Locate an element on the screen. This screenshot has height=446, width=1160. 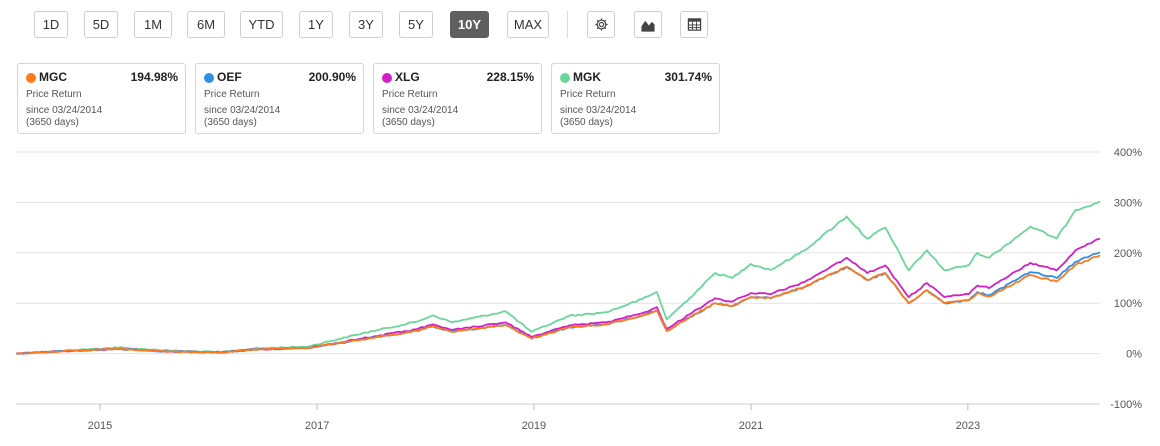
x-tick-label: 2019 is located at coordinates (534, 426).